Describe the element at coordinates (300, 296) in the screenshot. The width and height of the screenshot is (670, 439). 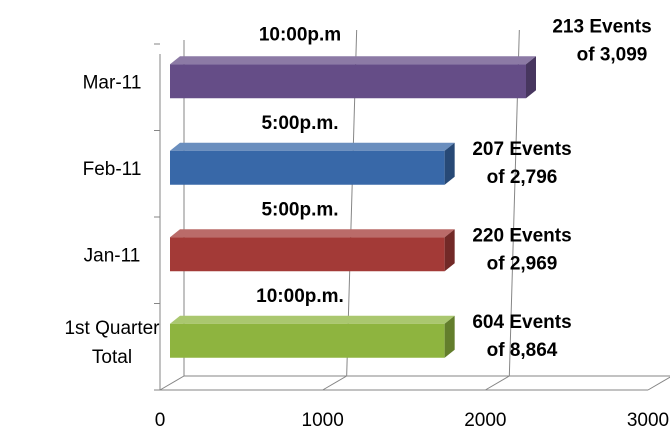
I see `time-label: 10:00p.m.` at that location.